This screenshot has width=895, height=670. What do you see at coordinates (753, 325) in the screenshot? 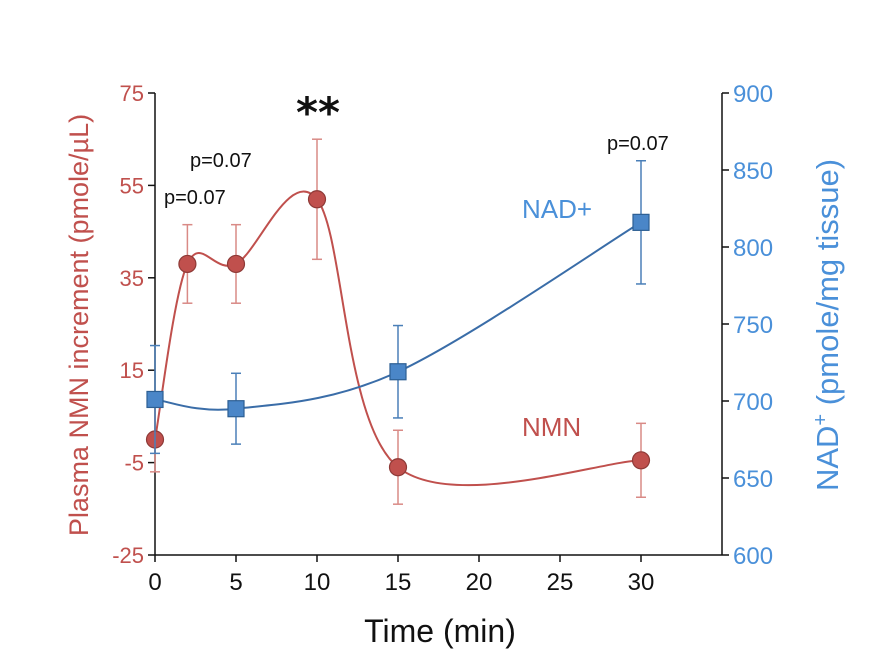
I see `right-tick-label: 750` at bounding box center [753, 325].